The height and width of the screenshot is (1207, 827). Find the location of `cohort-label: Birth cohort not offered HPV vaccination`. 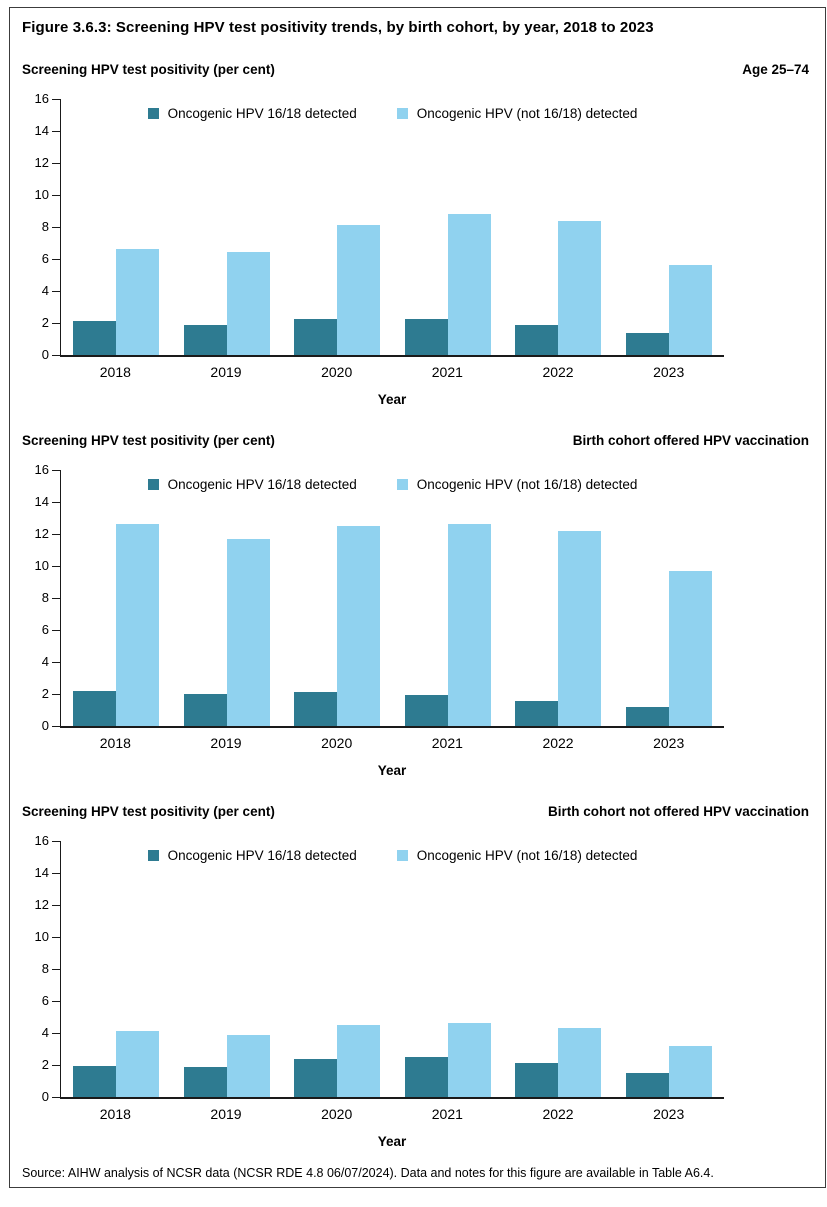

cohort-label: Birth cohort not offered HPV vaccination is located at coordinates (678, 811).